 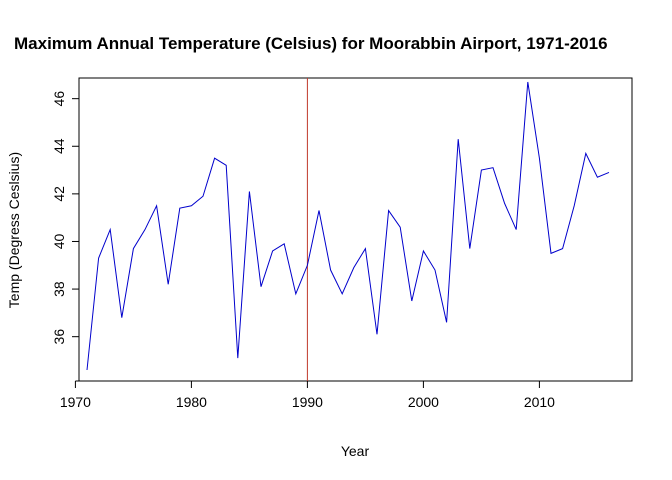 I want to click on y-tick-label: 46, so click(x=59, y=99).